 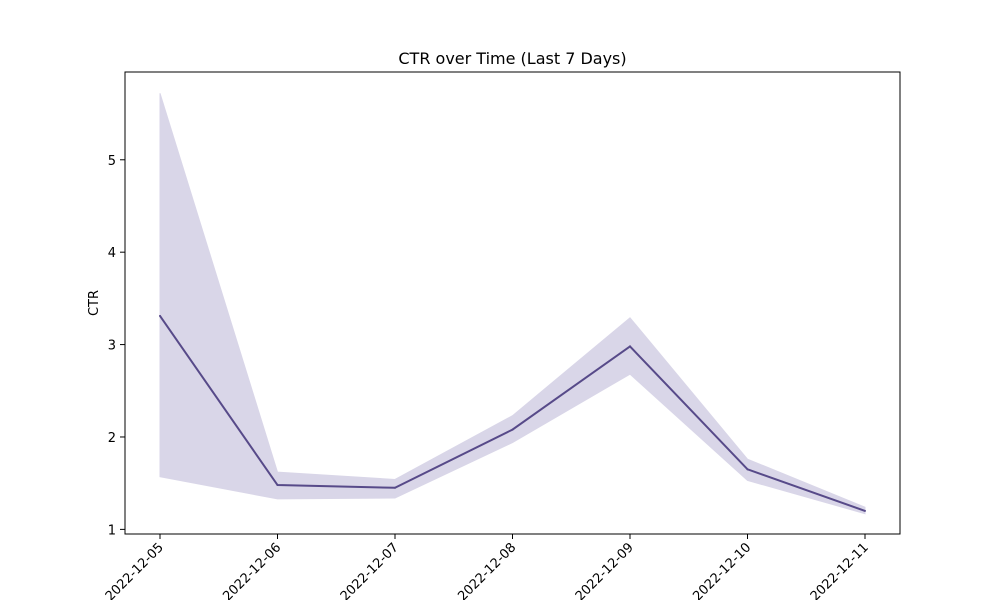 I want to click on y-tick-label: 5, so click(x=112, y=161).